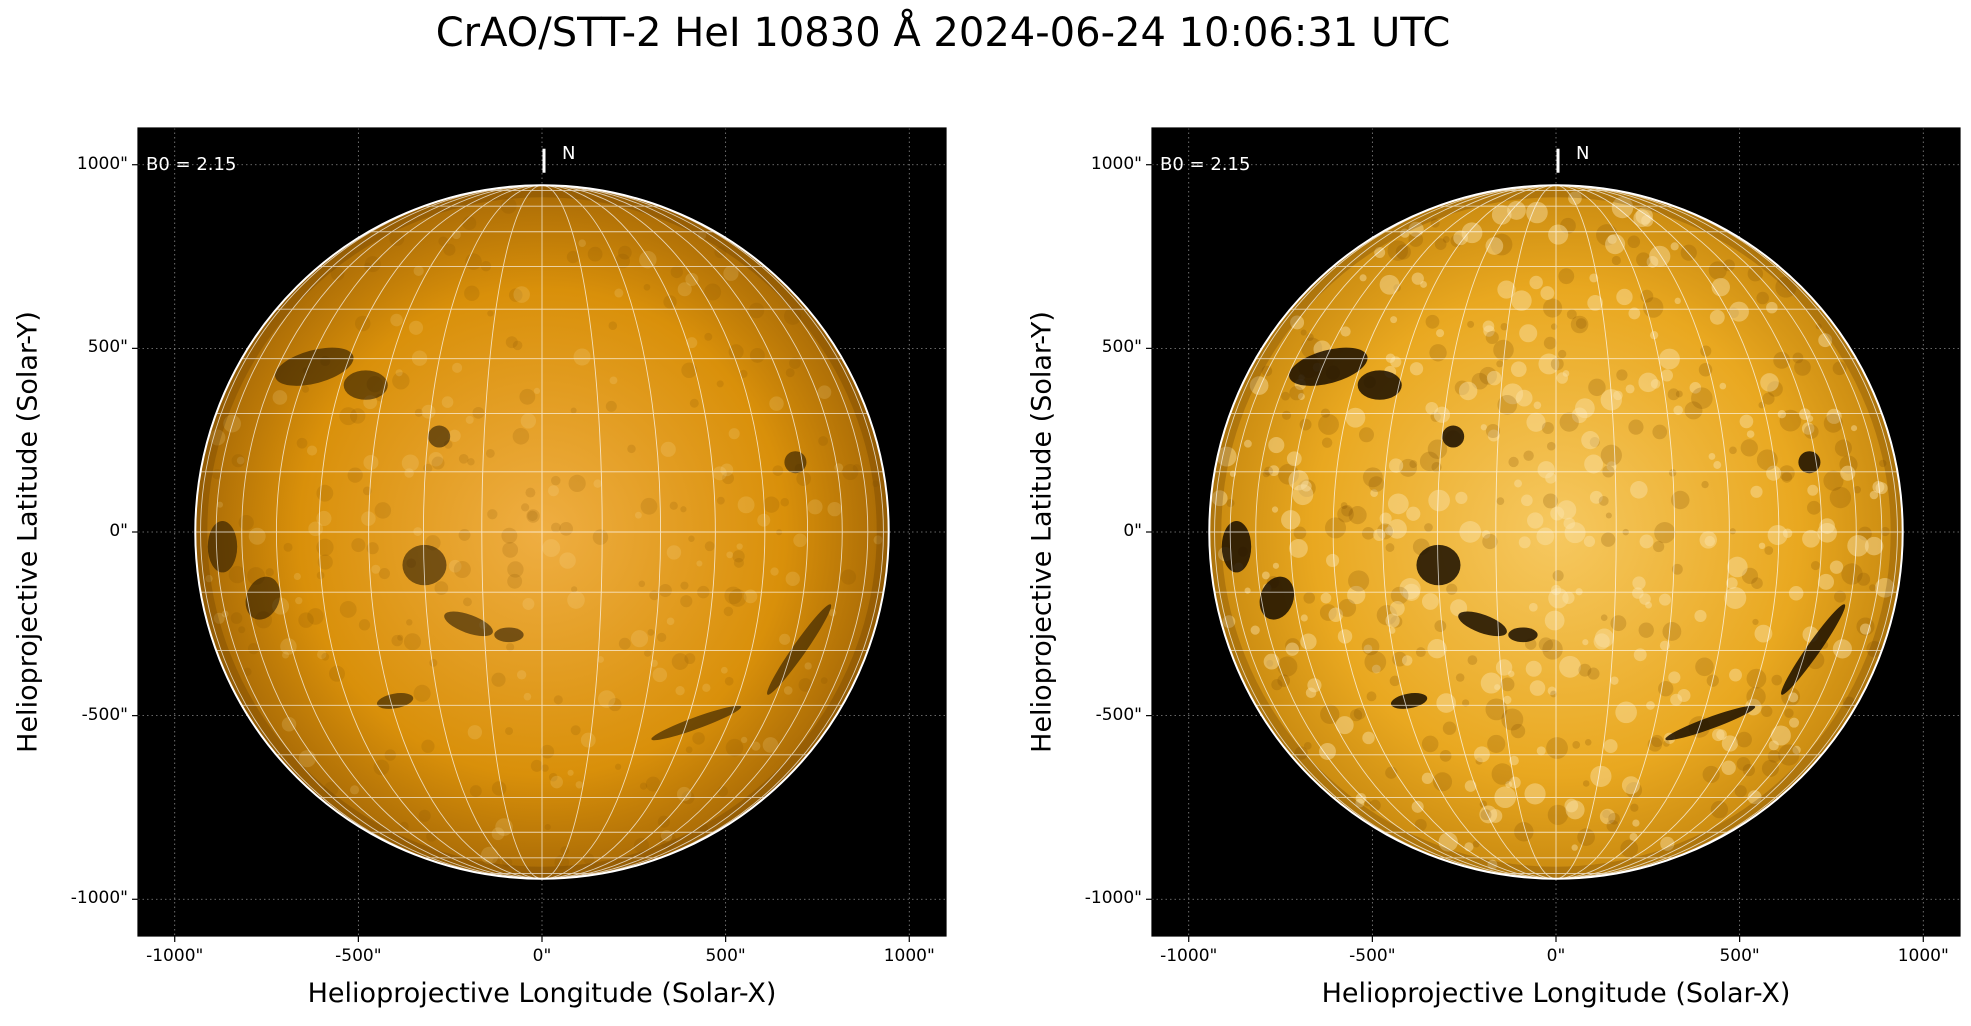 This screenshot has width=1971, height=1026. Describe the element at coordinates (542, 993) in the screenshot. I see `x-axis-label: Helioprojective Longitude (Solar-X)` at that location.